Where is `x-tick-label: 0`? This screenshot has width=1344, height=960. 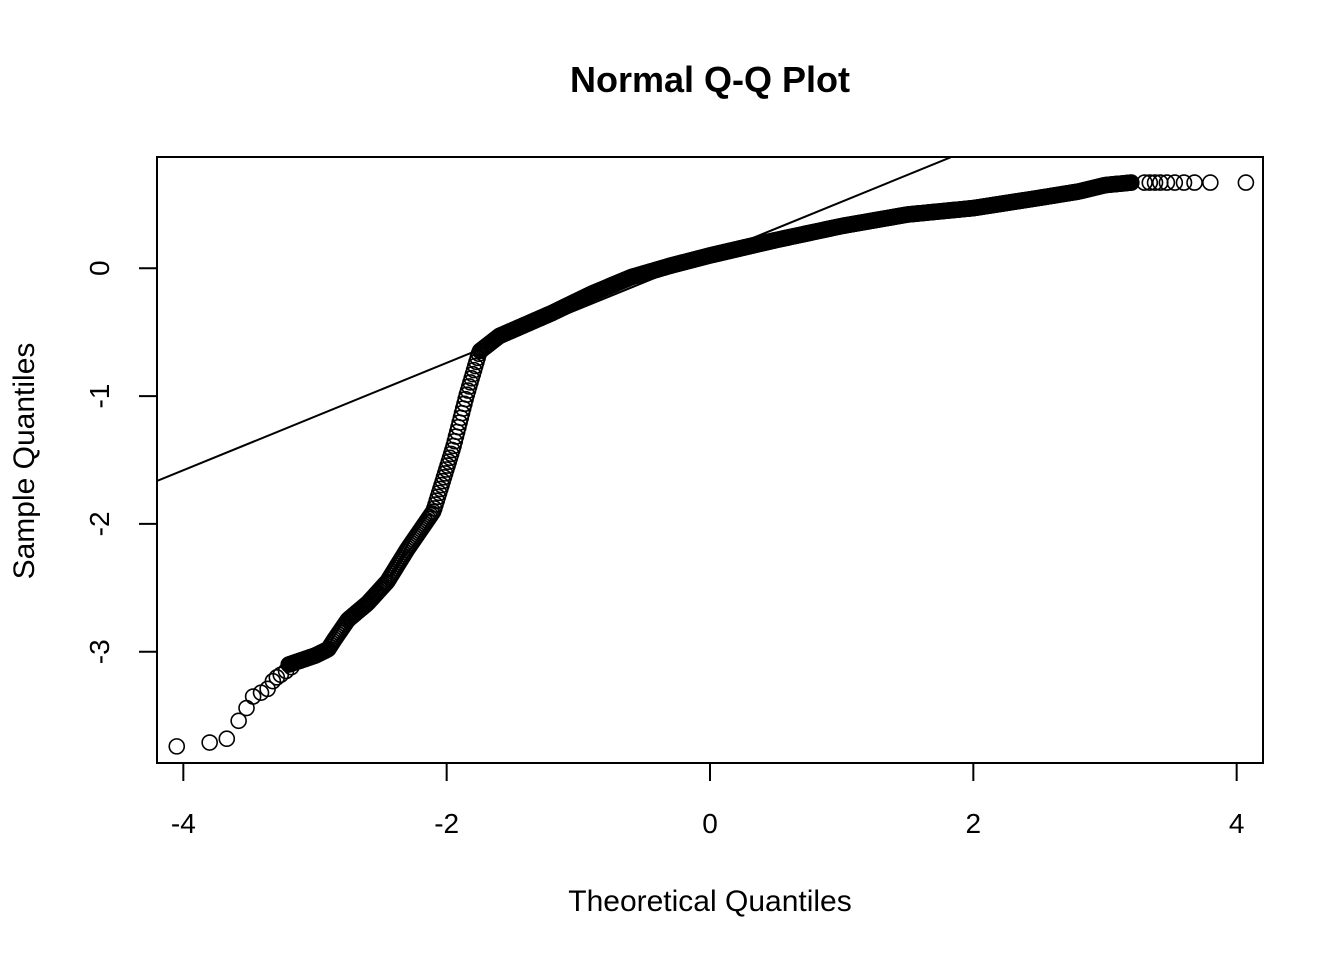
x-tick-label: 0 is located at coordinates (710, 823).